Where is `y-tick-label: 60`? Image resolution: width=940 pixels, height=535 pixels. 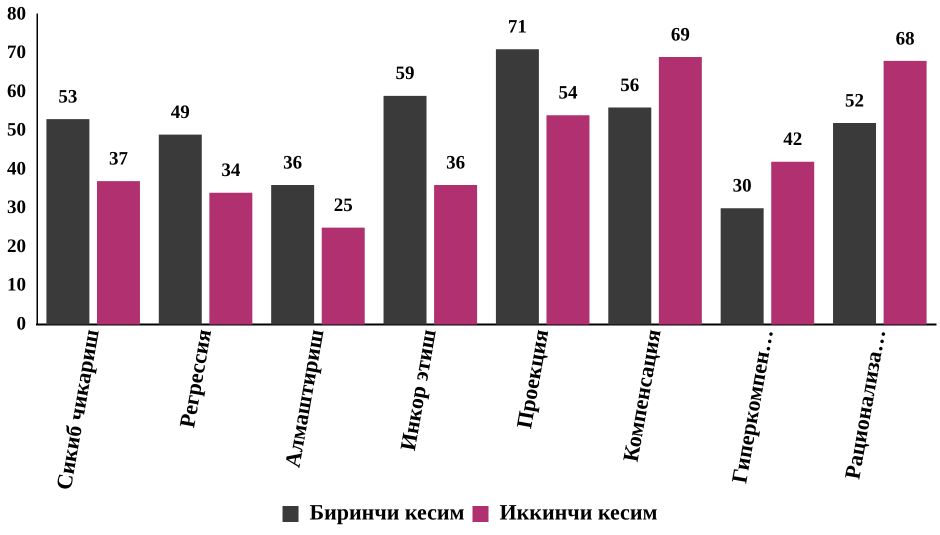 y-tick-label: 60 is located at coordinates (16, 91).